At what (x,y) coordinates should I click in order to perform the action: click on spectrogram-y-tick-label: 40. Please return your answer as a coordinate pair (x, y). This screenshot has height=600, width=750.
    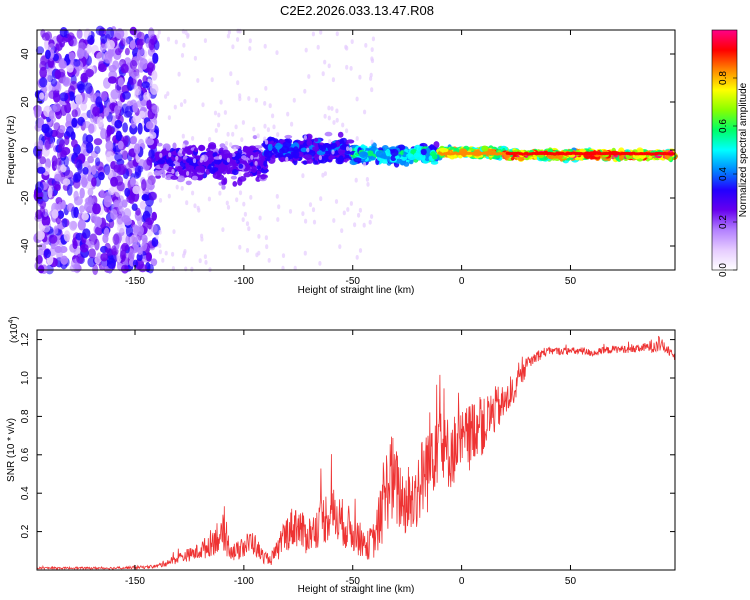
    Looking at the image, I should click on (25, 54).